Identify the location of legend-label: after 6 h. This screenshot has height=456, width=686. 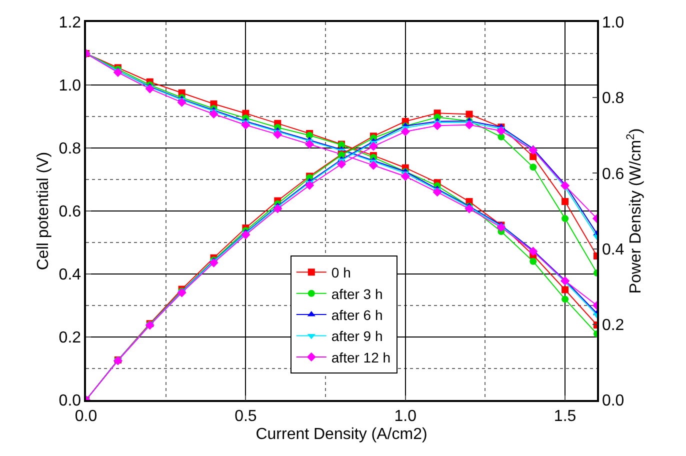
(357, 315).